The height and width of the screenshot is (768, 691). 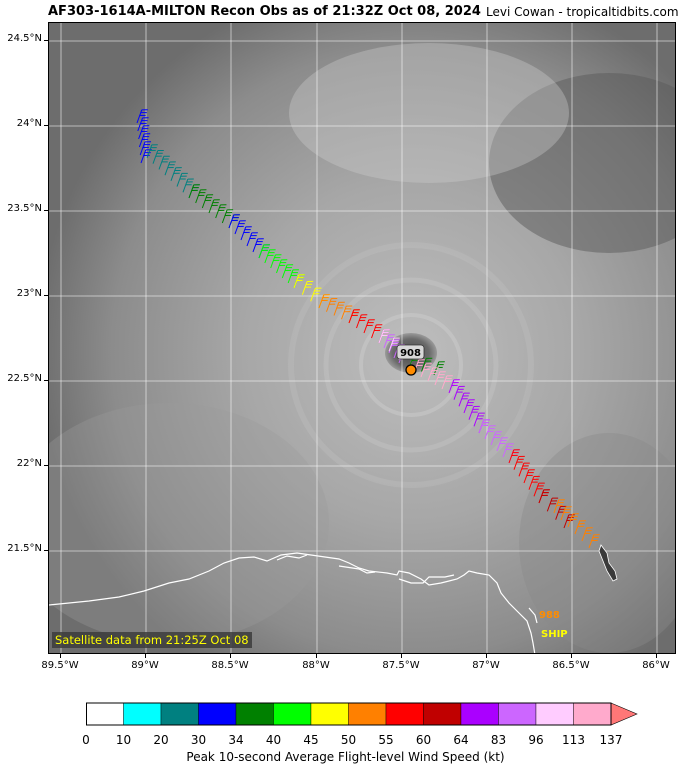 I want to click on colorbar-extend-arrow, so click(x=624, y=714).